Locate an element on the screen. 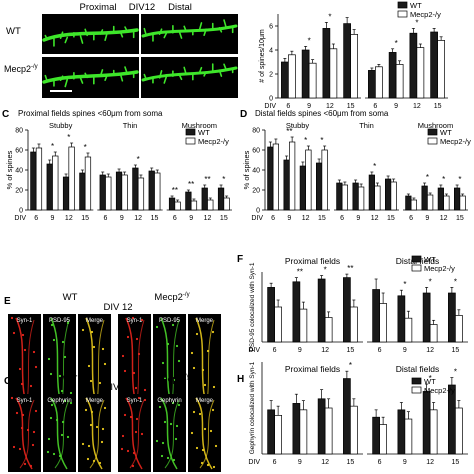 The image size is (474, 474). legend-label: Mecp2-/y is located at coordinates (455, 141).